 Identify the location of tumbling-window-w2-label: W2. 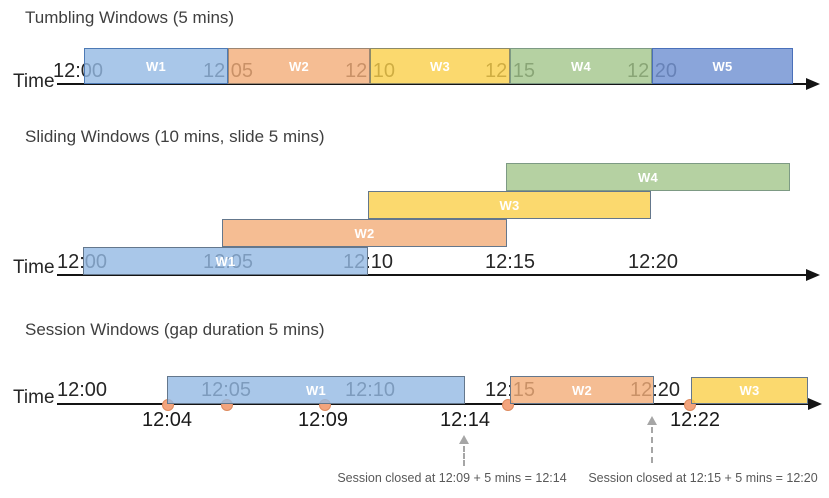
(299, 66).